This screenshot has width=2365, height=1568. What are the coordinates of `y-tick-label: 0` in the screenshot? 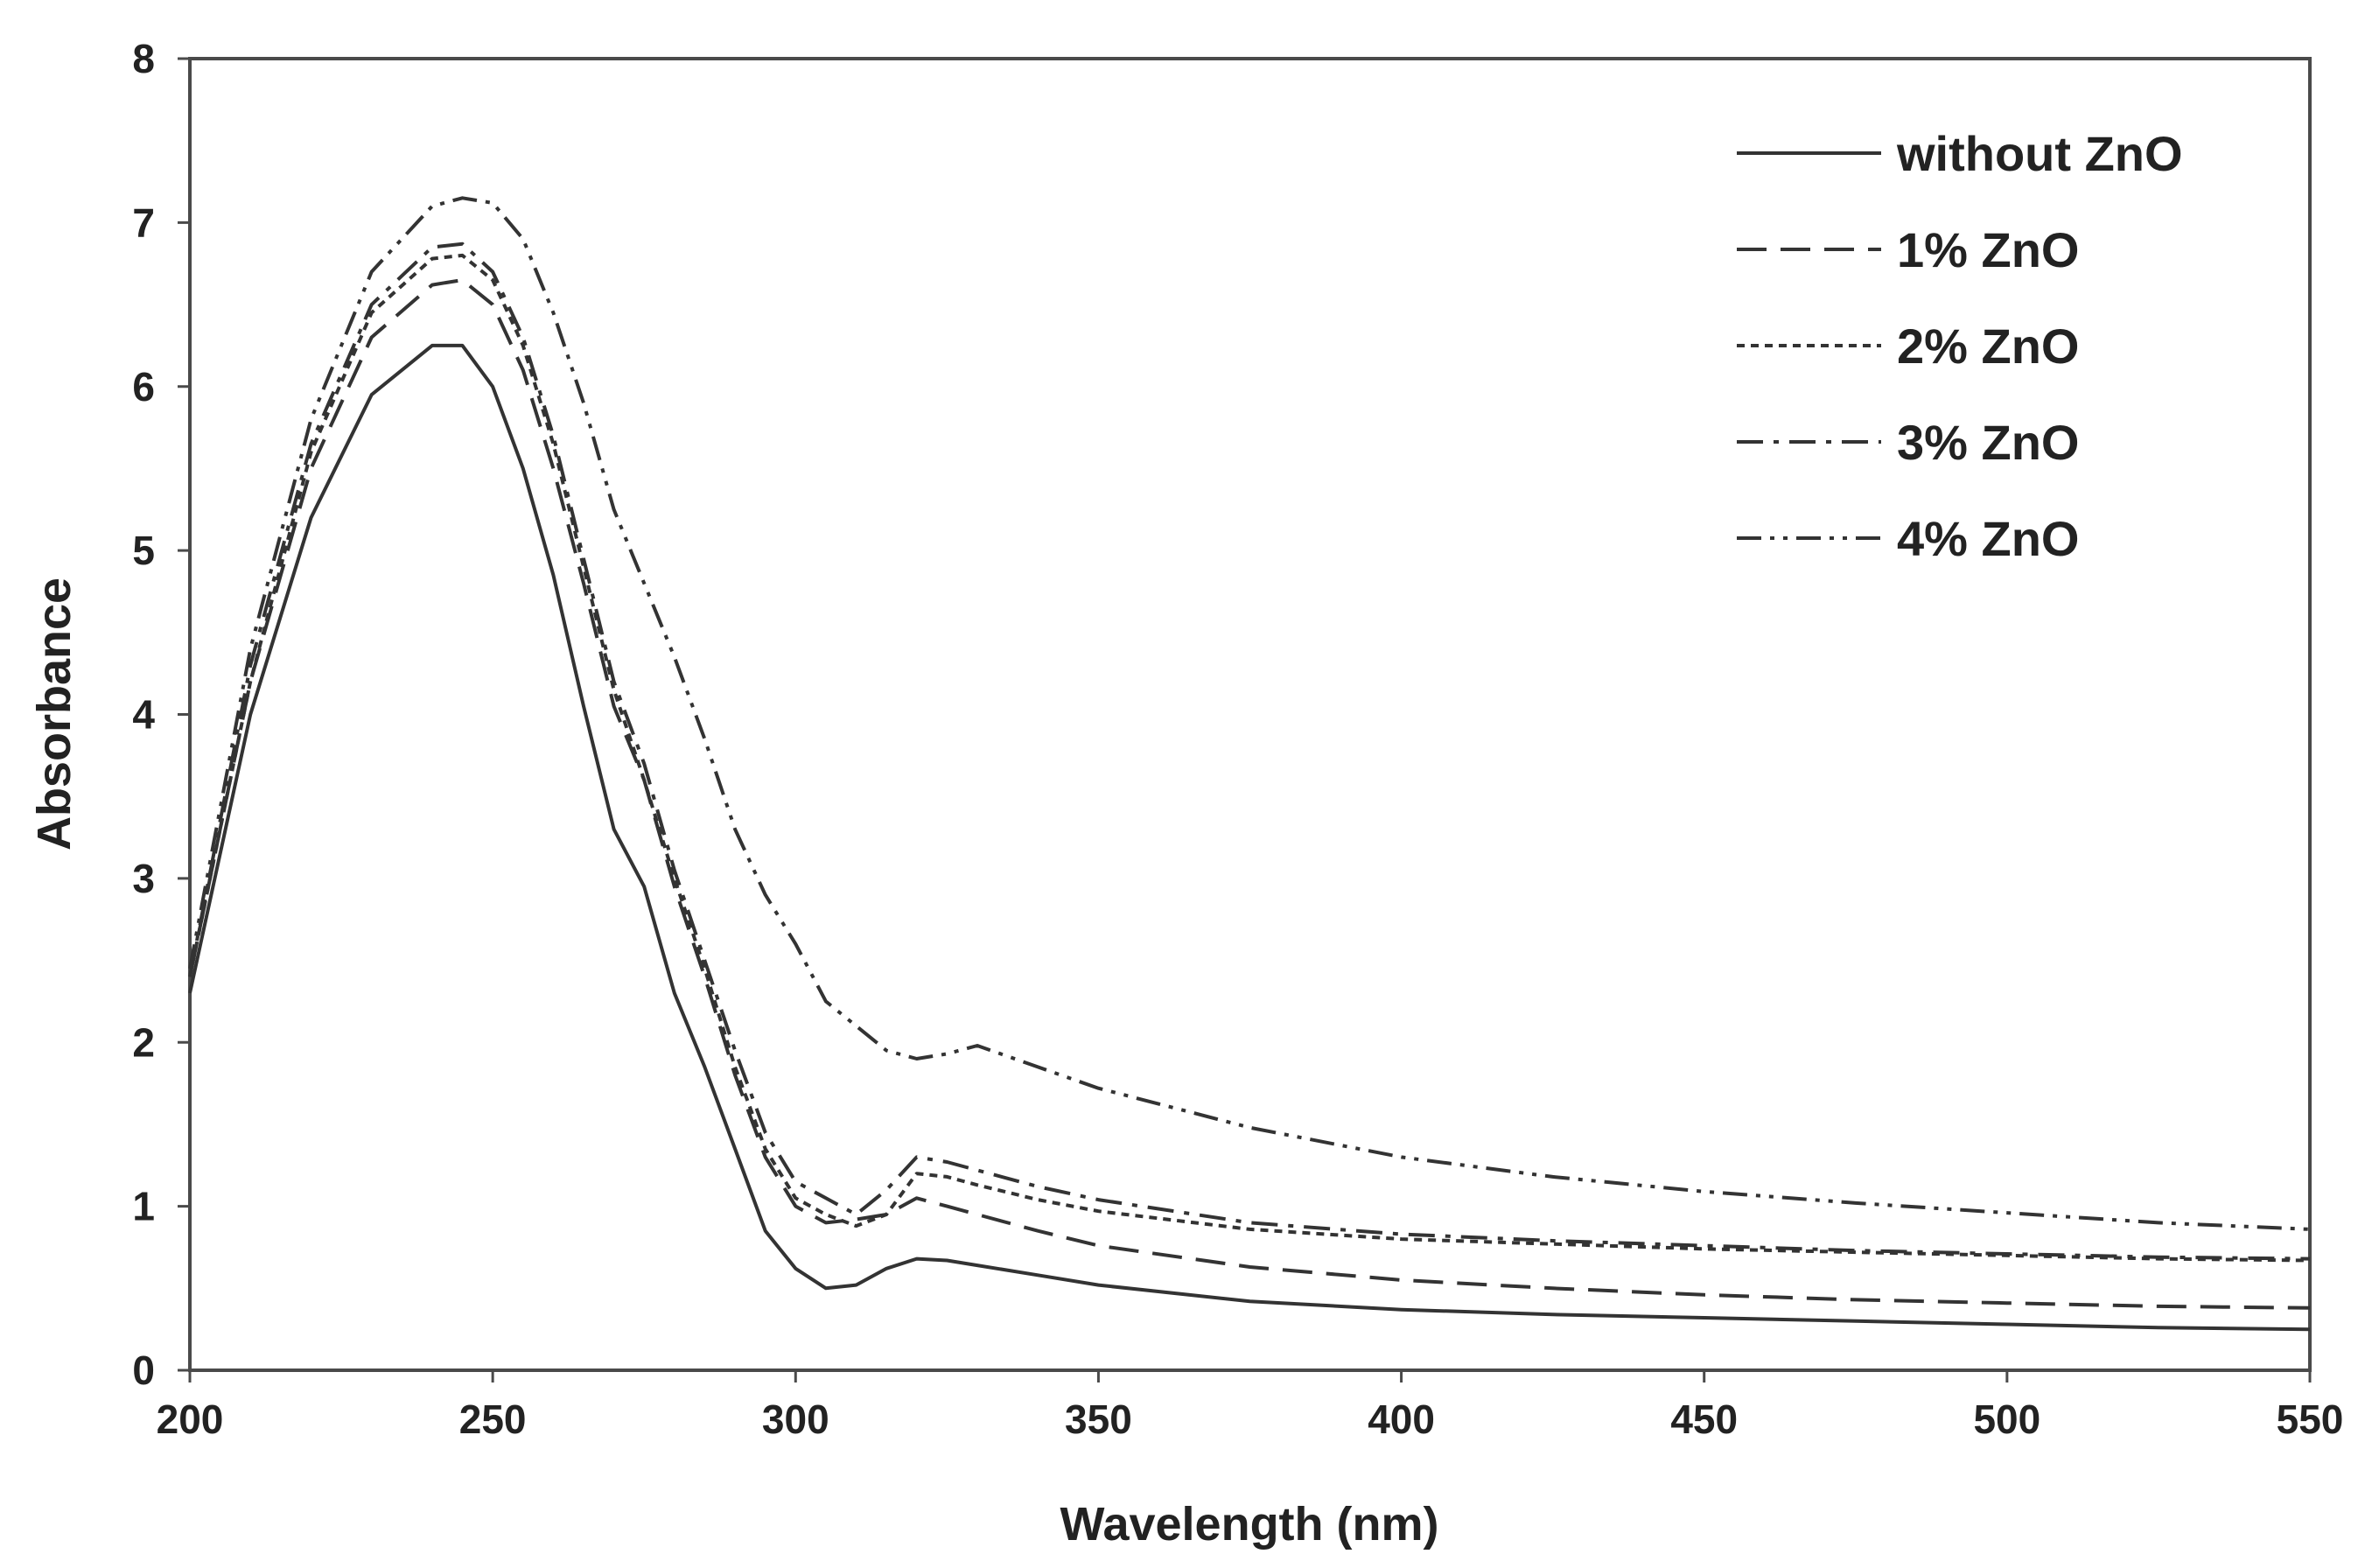 It's located at (143, 1370).